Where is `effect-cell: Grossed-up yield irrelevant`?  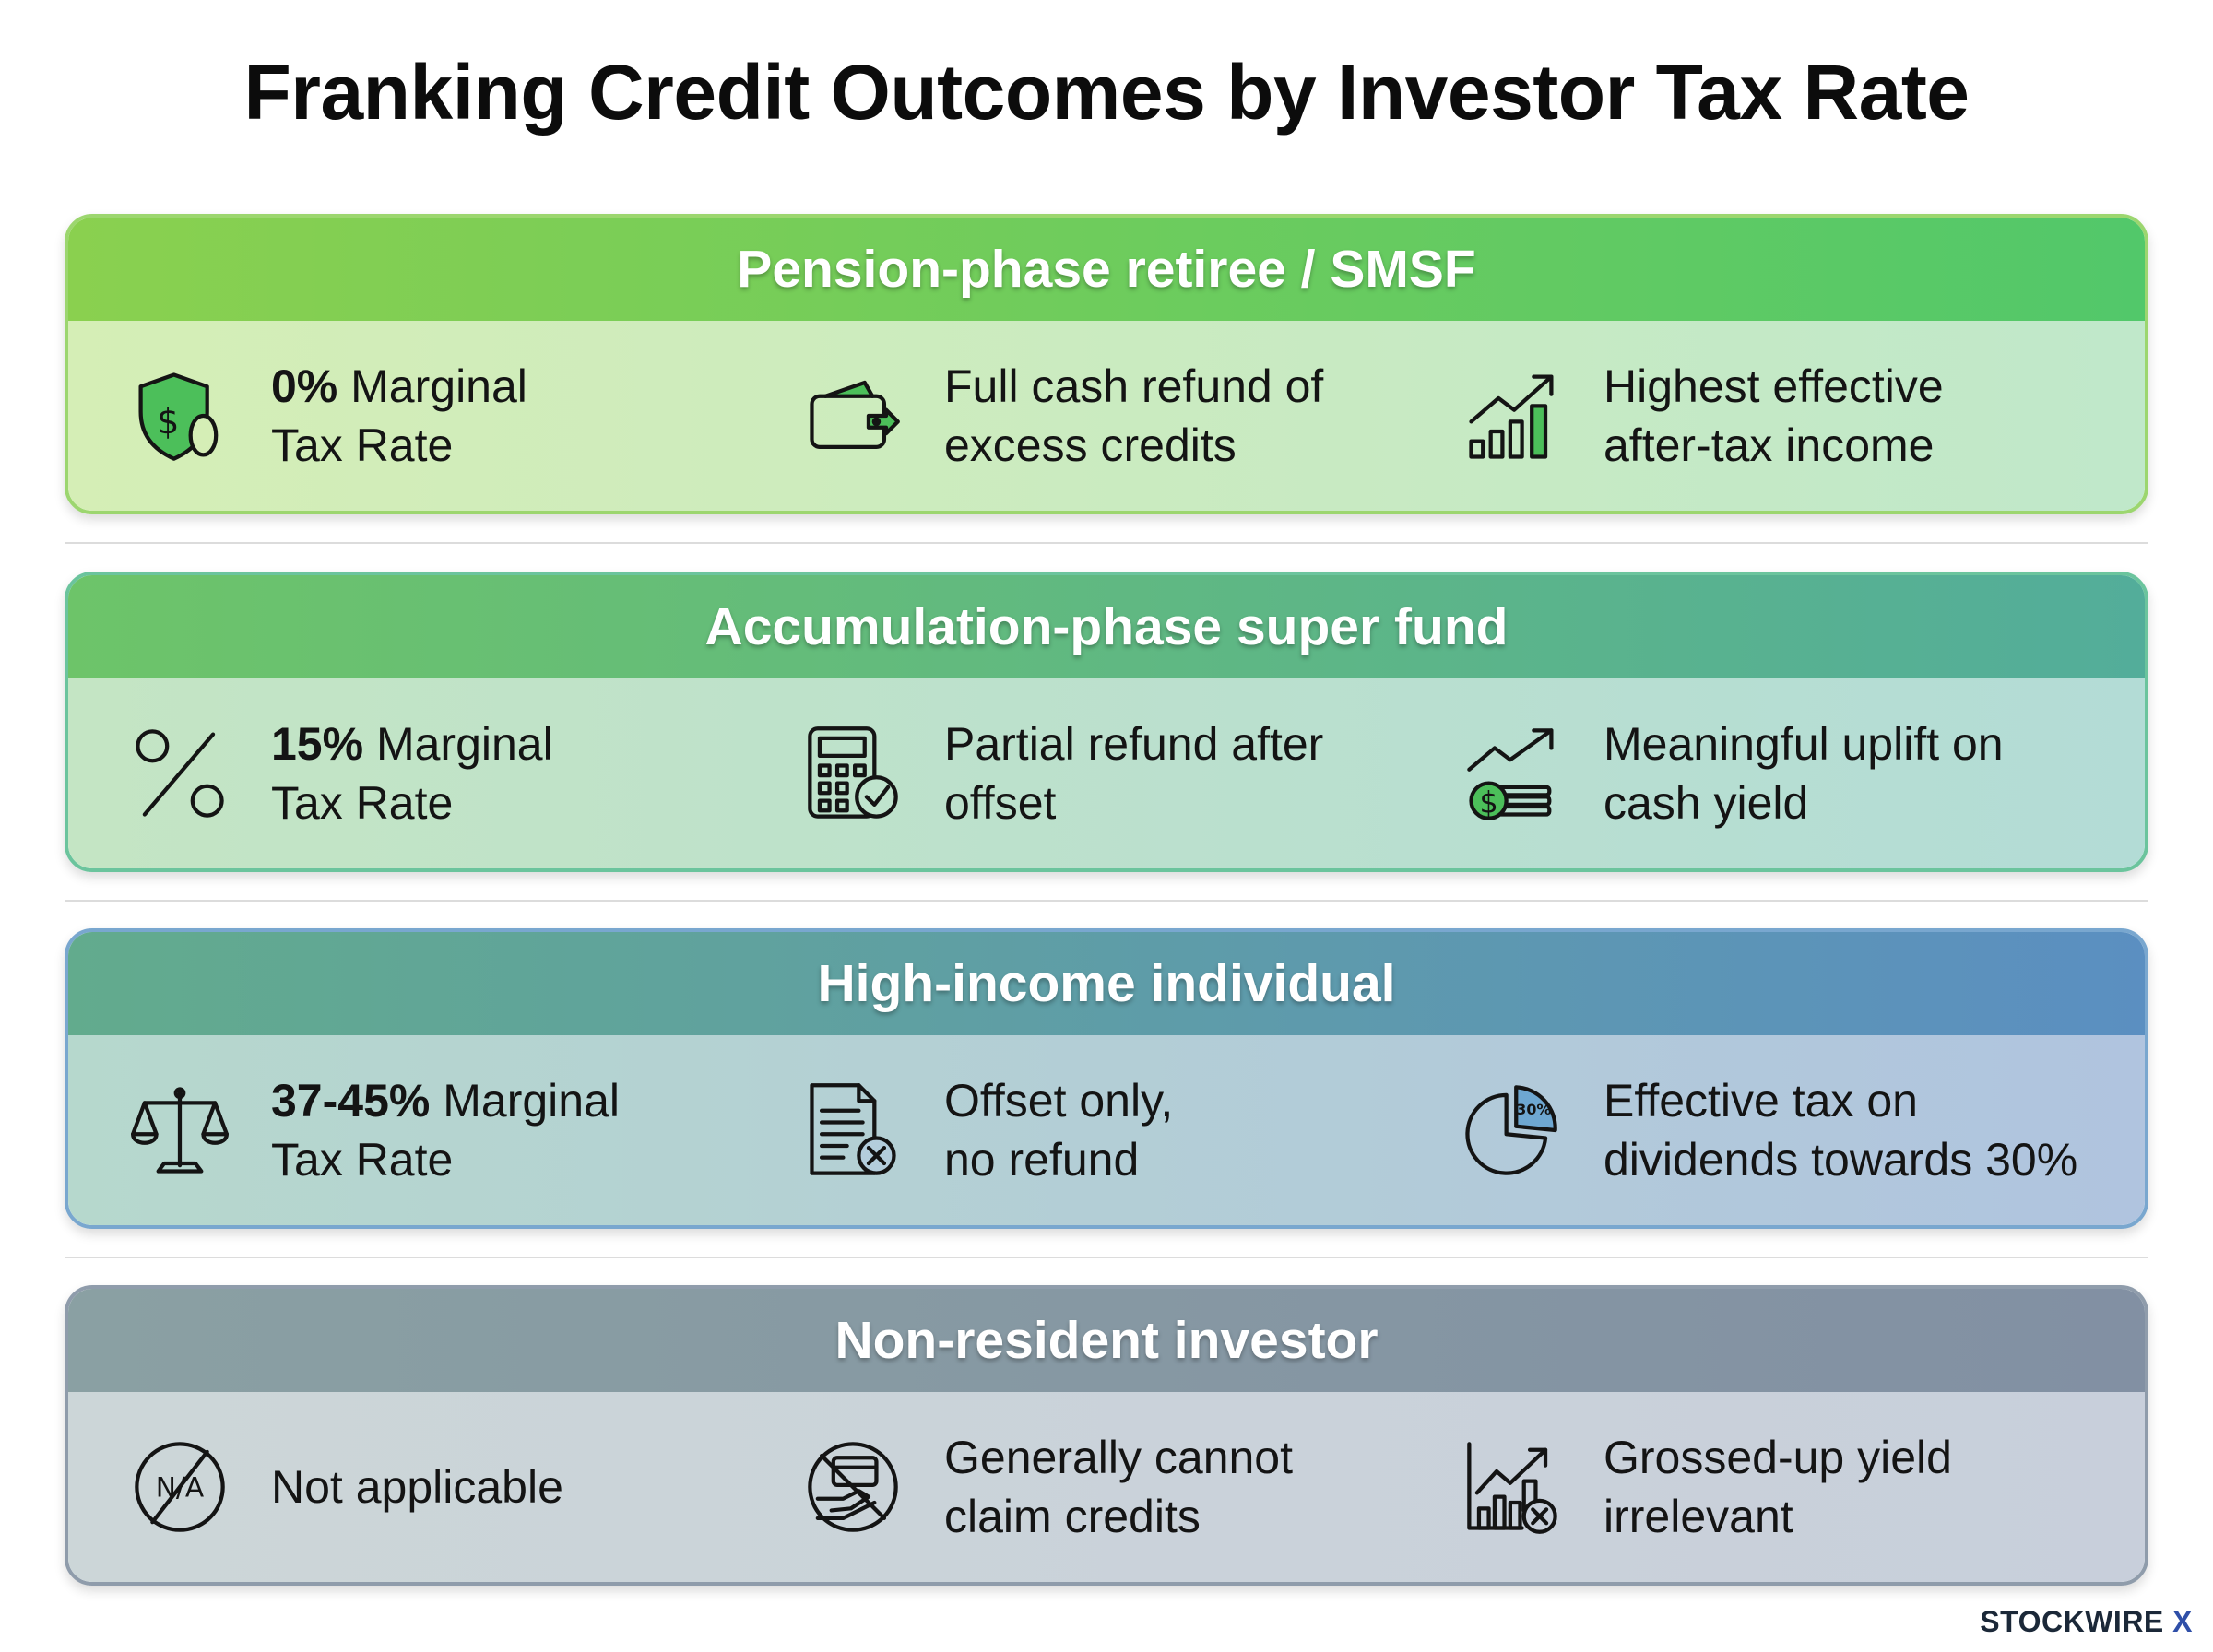
effect-cell: Grossed-up yield irrelevant is located at coordinates (1773, 1487).